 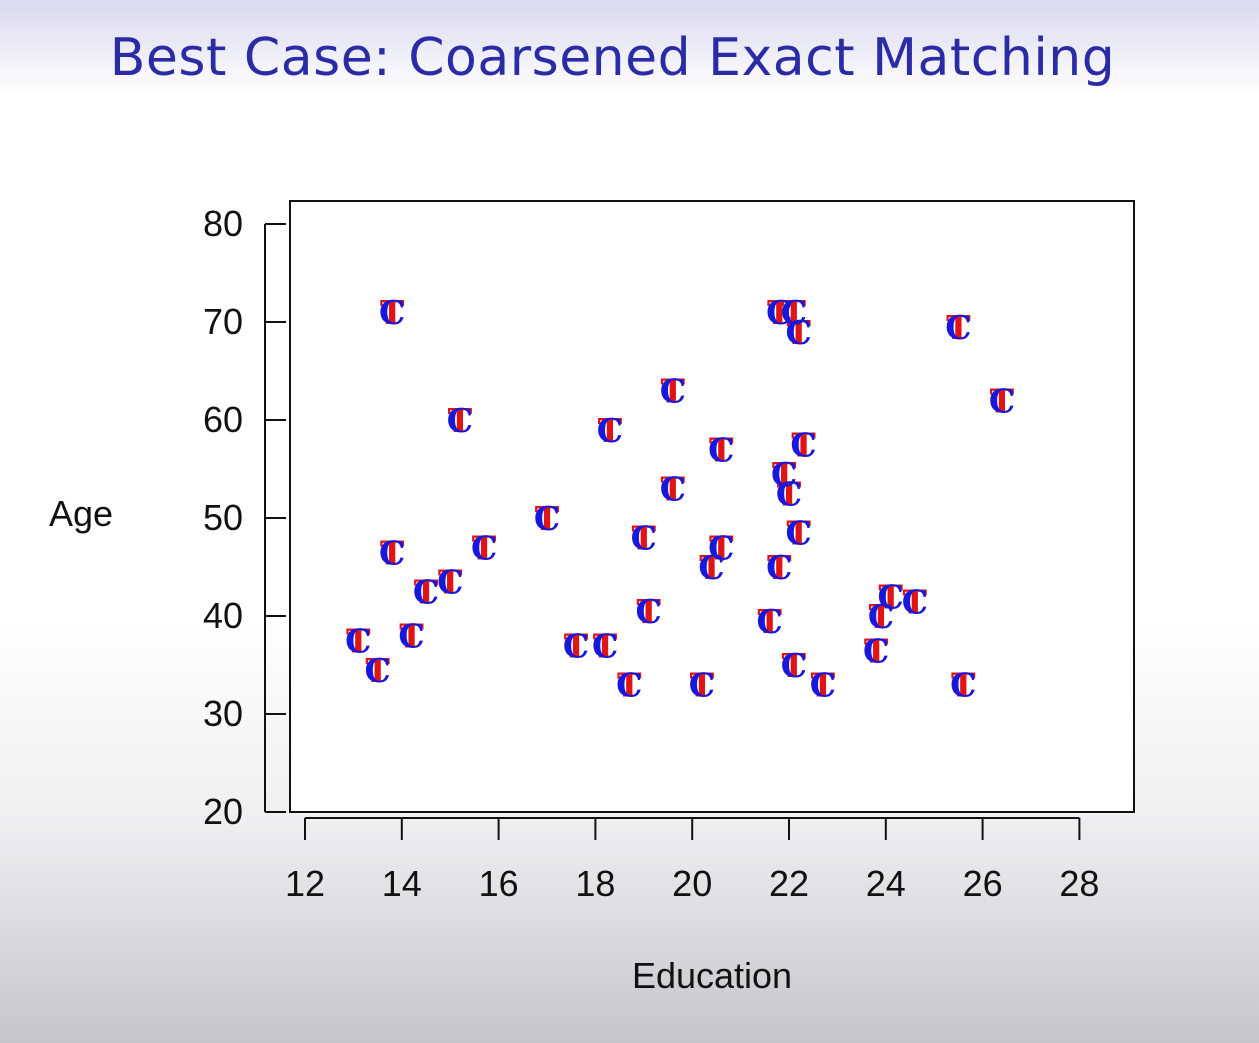 I want to click on x-tick-label: 24, so click(x=886, y=883).